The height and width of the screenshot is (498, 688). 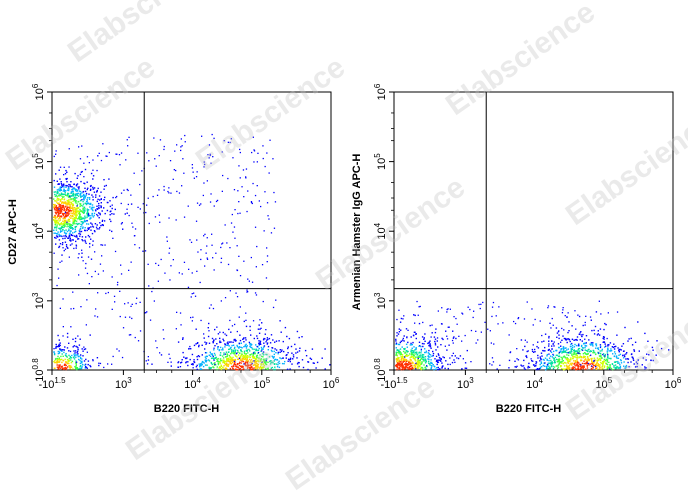 What do you see at coordinates (357, 232) in the screenshot?
I see `y-axis-title: Armenian Hamster IgG APC-H` at bounding box center [357, 232].